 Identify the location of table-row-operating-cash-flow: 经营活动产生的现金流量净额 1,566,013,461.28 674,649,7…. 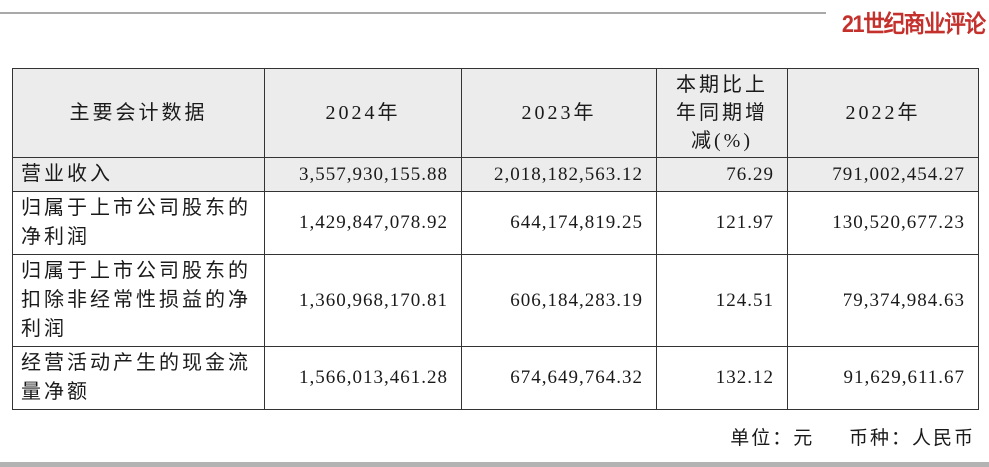
(495, 378).